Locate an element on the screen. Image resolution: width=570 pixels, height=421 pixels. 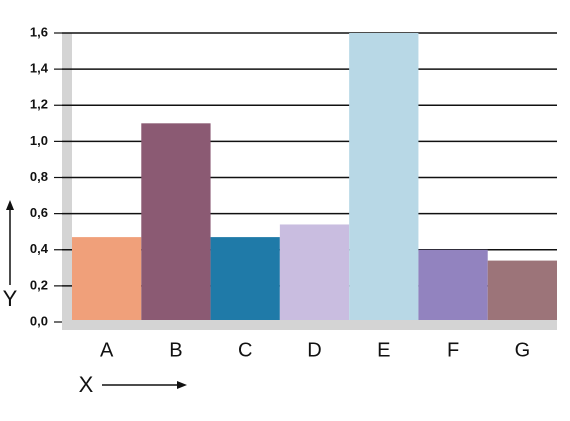
y-tick-label: 1,0 is located at coordinates (39, 140).